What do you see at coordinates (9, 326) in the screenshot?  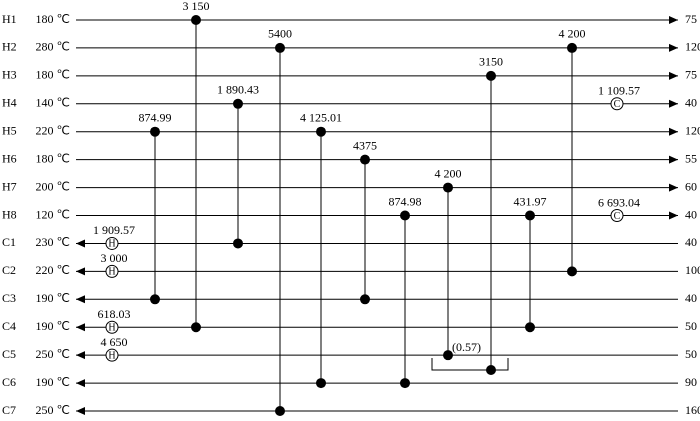 I see `stream-name: C4` at bounding box center [9, 326].